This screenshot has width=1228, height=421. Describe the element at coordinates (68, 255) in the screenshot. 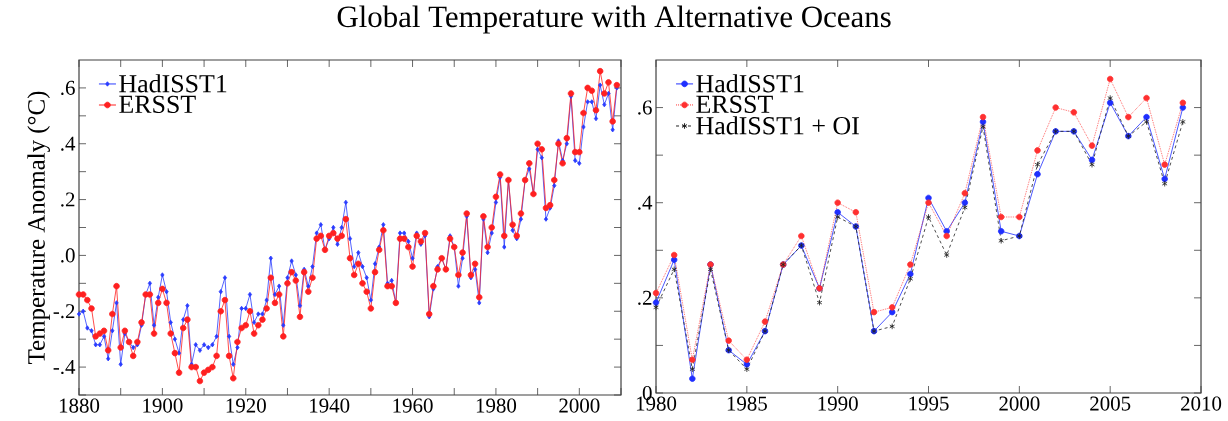

I see `y-tick-label: .0` at that location.